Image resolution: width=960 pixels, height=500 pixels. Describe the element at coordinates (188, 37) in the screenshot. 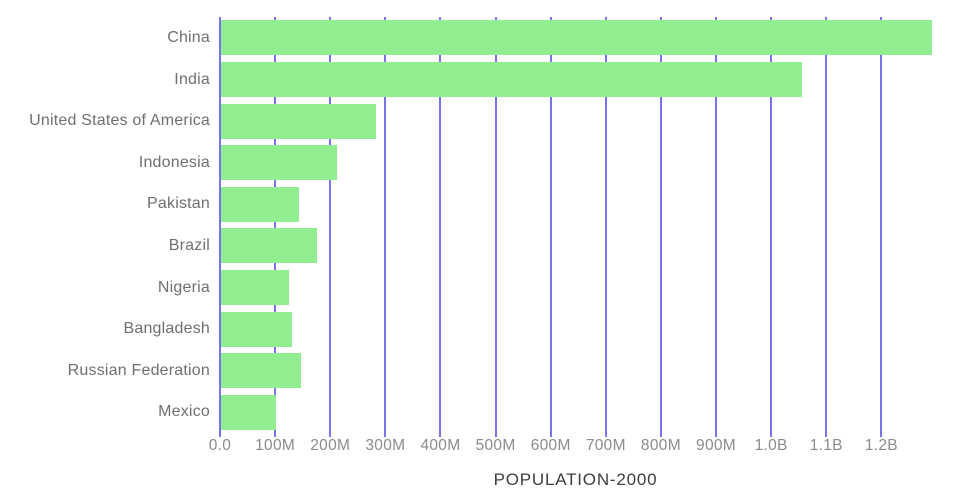

I see `country-label: China` at that location.